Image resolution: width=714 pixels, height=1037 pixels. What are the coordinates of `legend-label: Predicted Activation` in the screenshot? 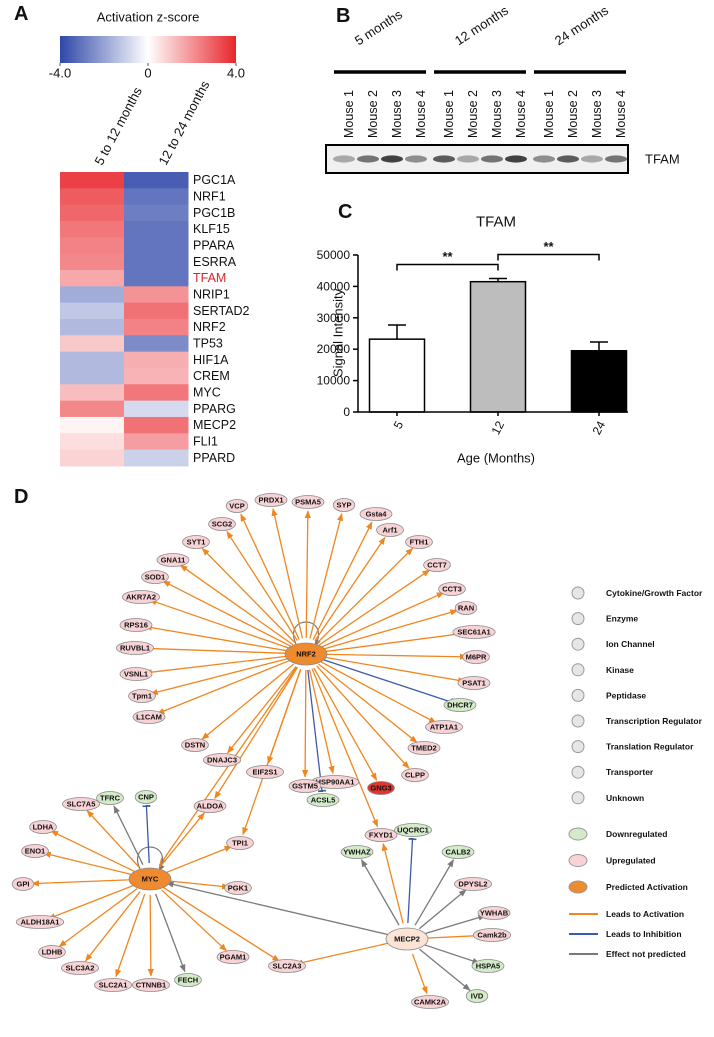 It's located at (647, 887).